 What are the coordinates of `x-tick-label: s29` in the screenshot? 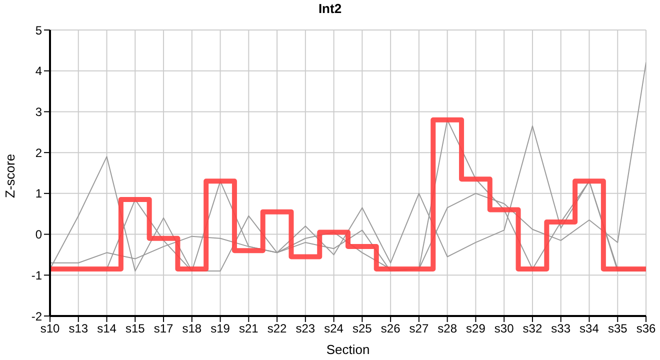 It's located at (476, 329).